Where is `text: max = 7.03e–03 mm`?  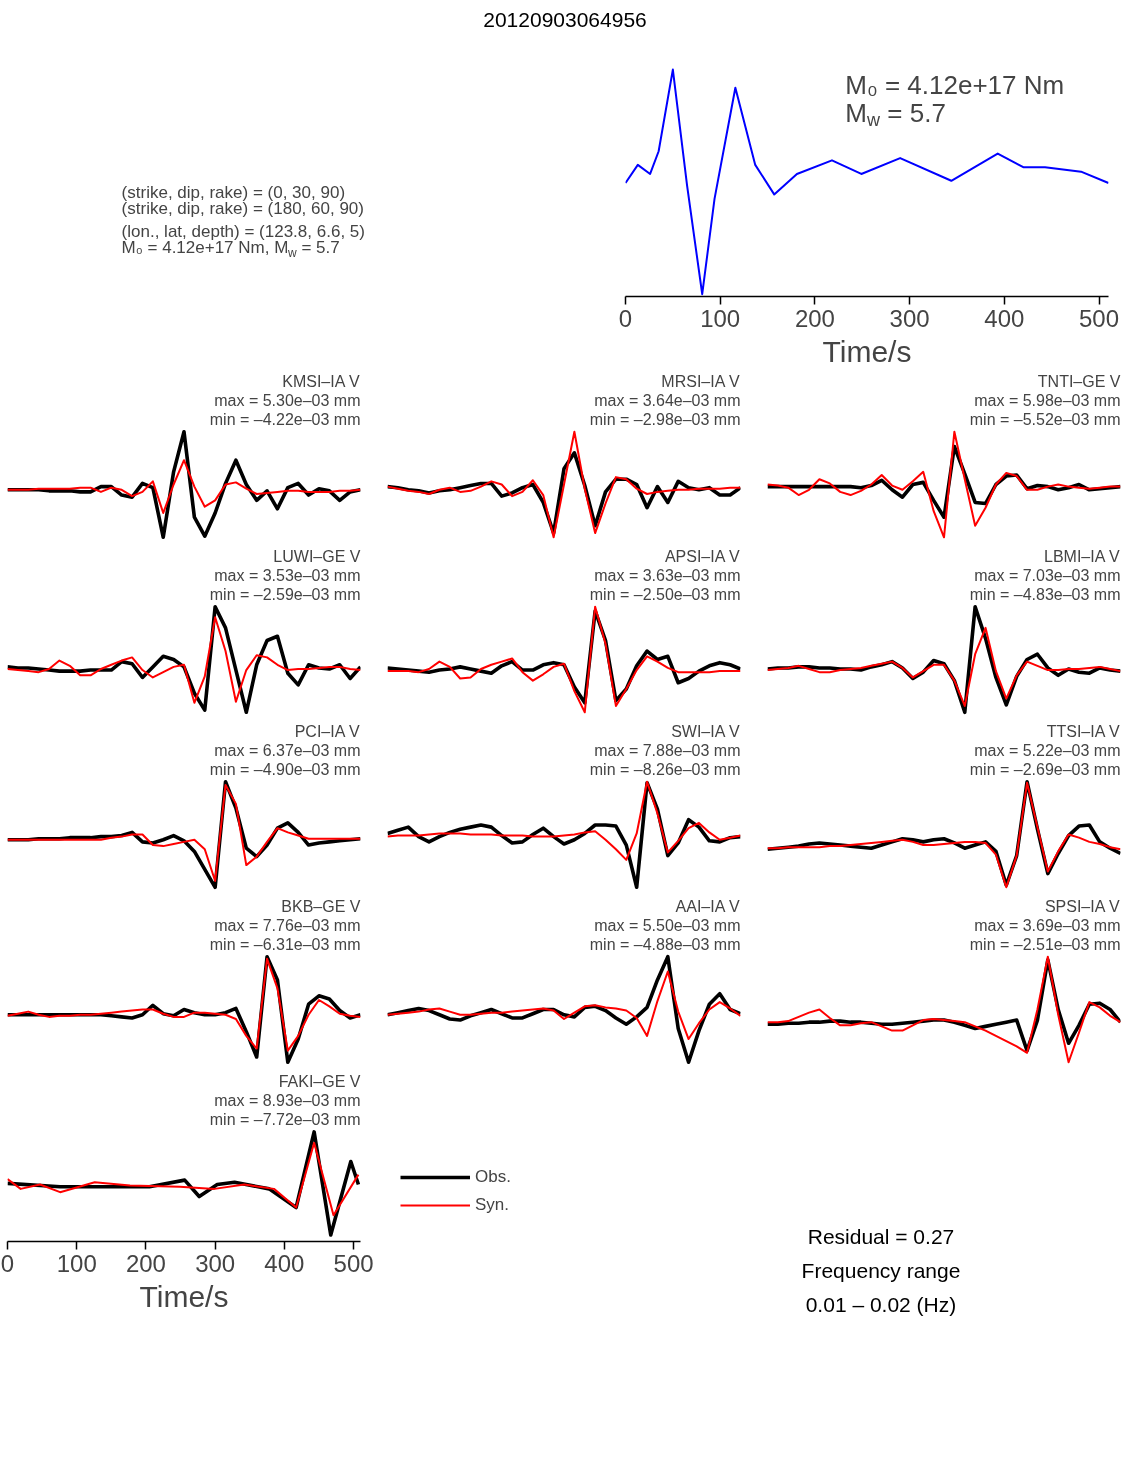
text: max = 7.03e–03 mm is located at coordinates (1047, 575).